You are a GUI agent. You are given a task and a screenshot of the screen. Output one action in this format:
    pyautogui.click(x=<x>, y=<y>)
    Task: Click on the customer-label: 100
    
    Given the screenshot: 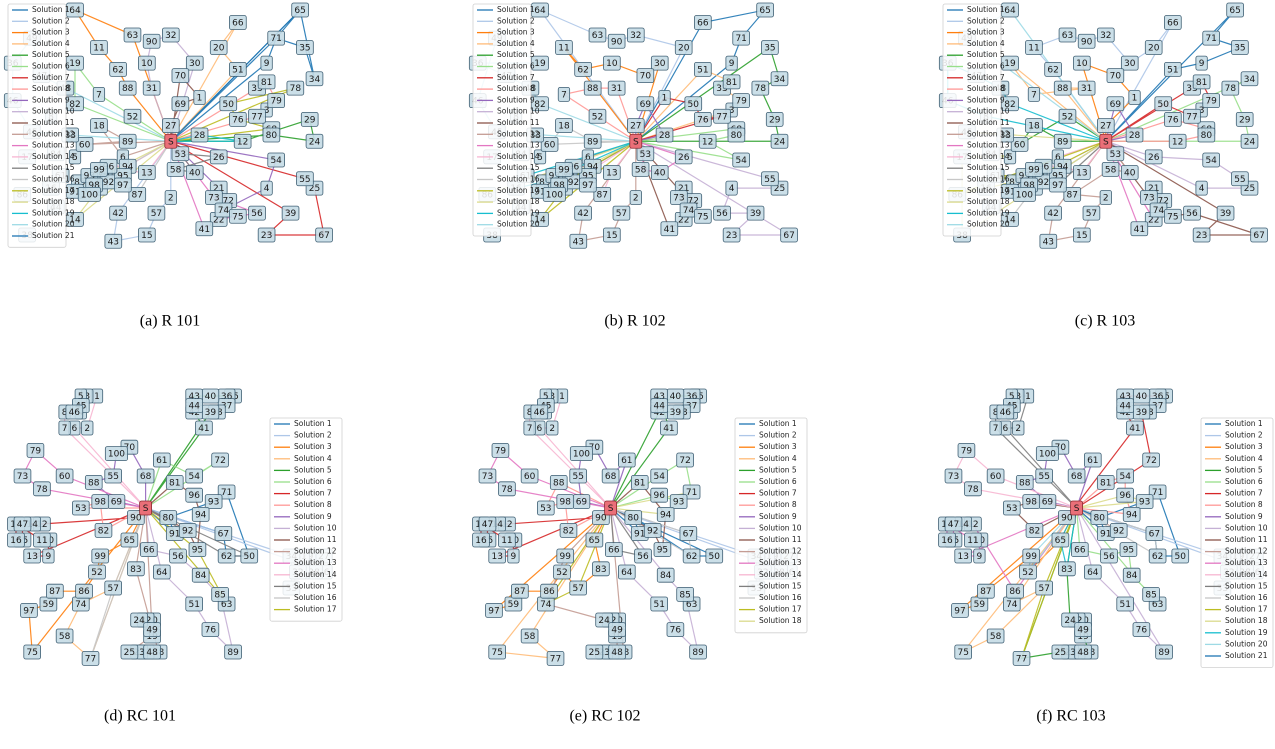 What is the action you would take?
    pyautogui.click(x=116, y=455)
    